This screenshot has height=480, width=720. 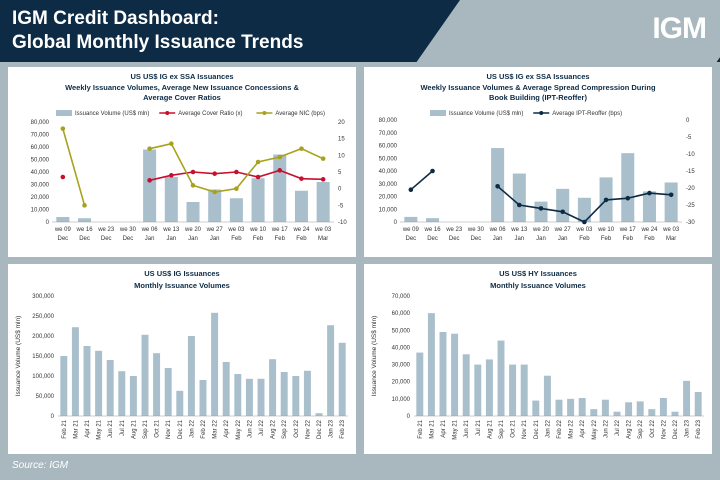 I want to click on x-tick-label: we 17, so click(x=628, y=230).